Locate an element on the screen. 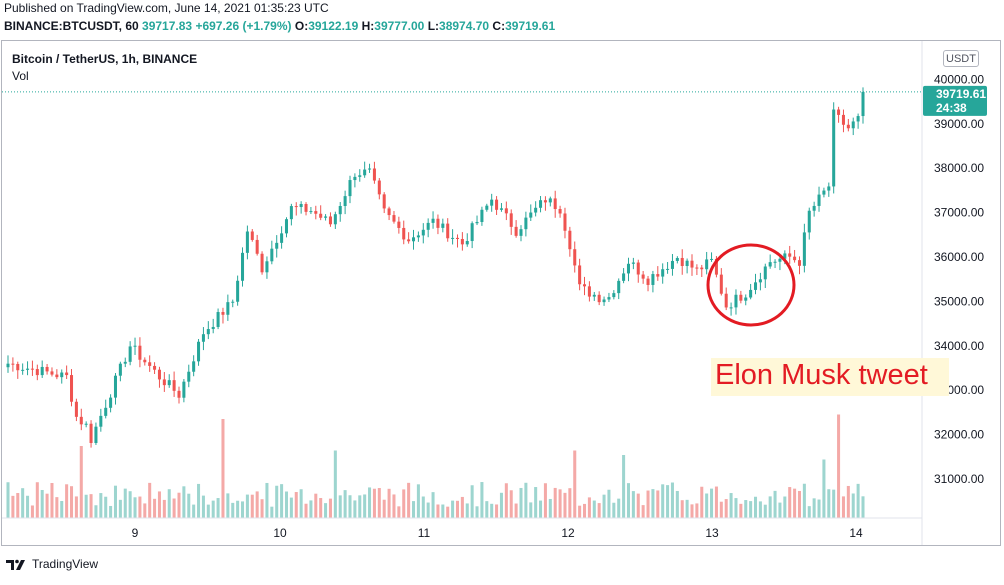  tradingview-brand: TradingView is located at coordinates (52, 564).